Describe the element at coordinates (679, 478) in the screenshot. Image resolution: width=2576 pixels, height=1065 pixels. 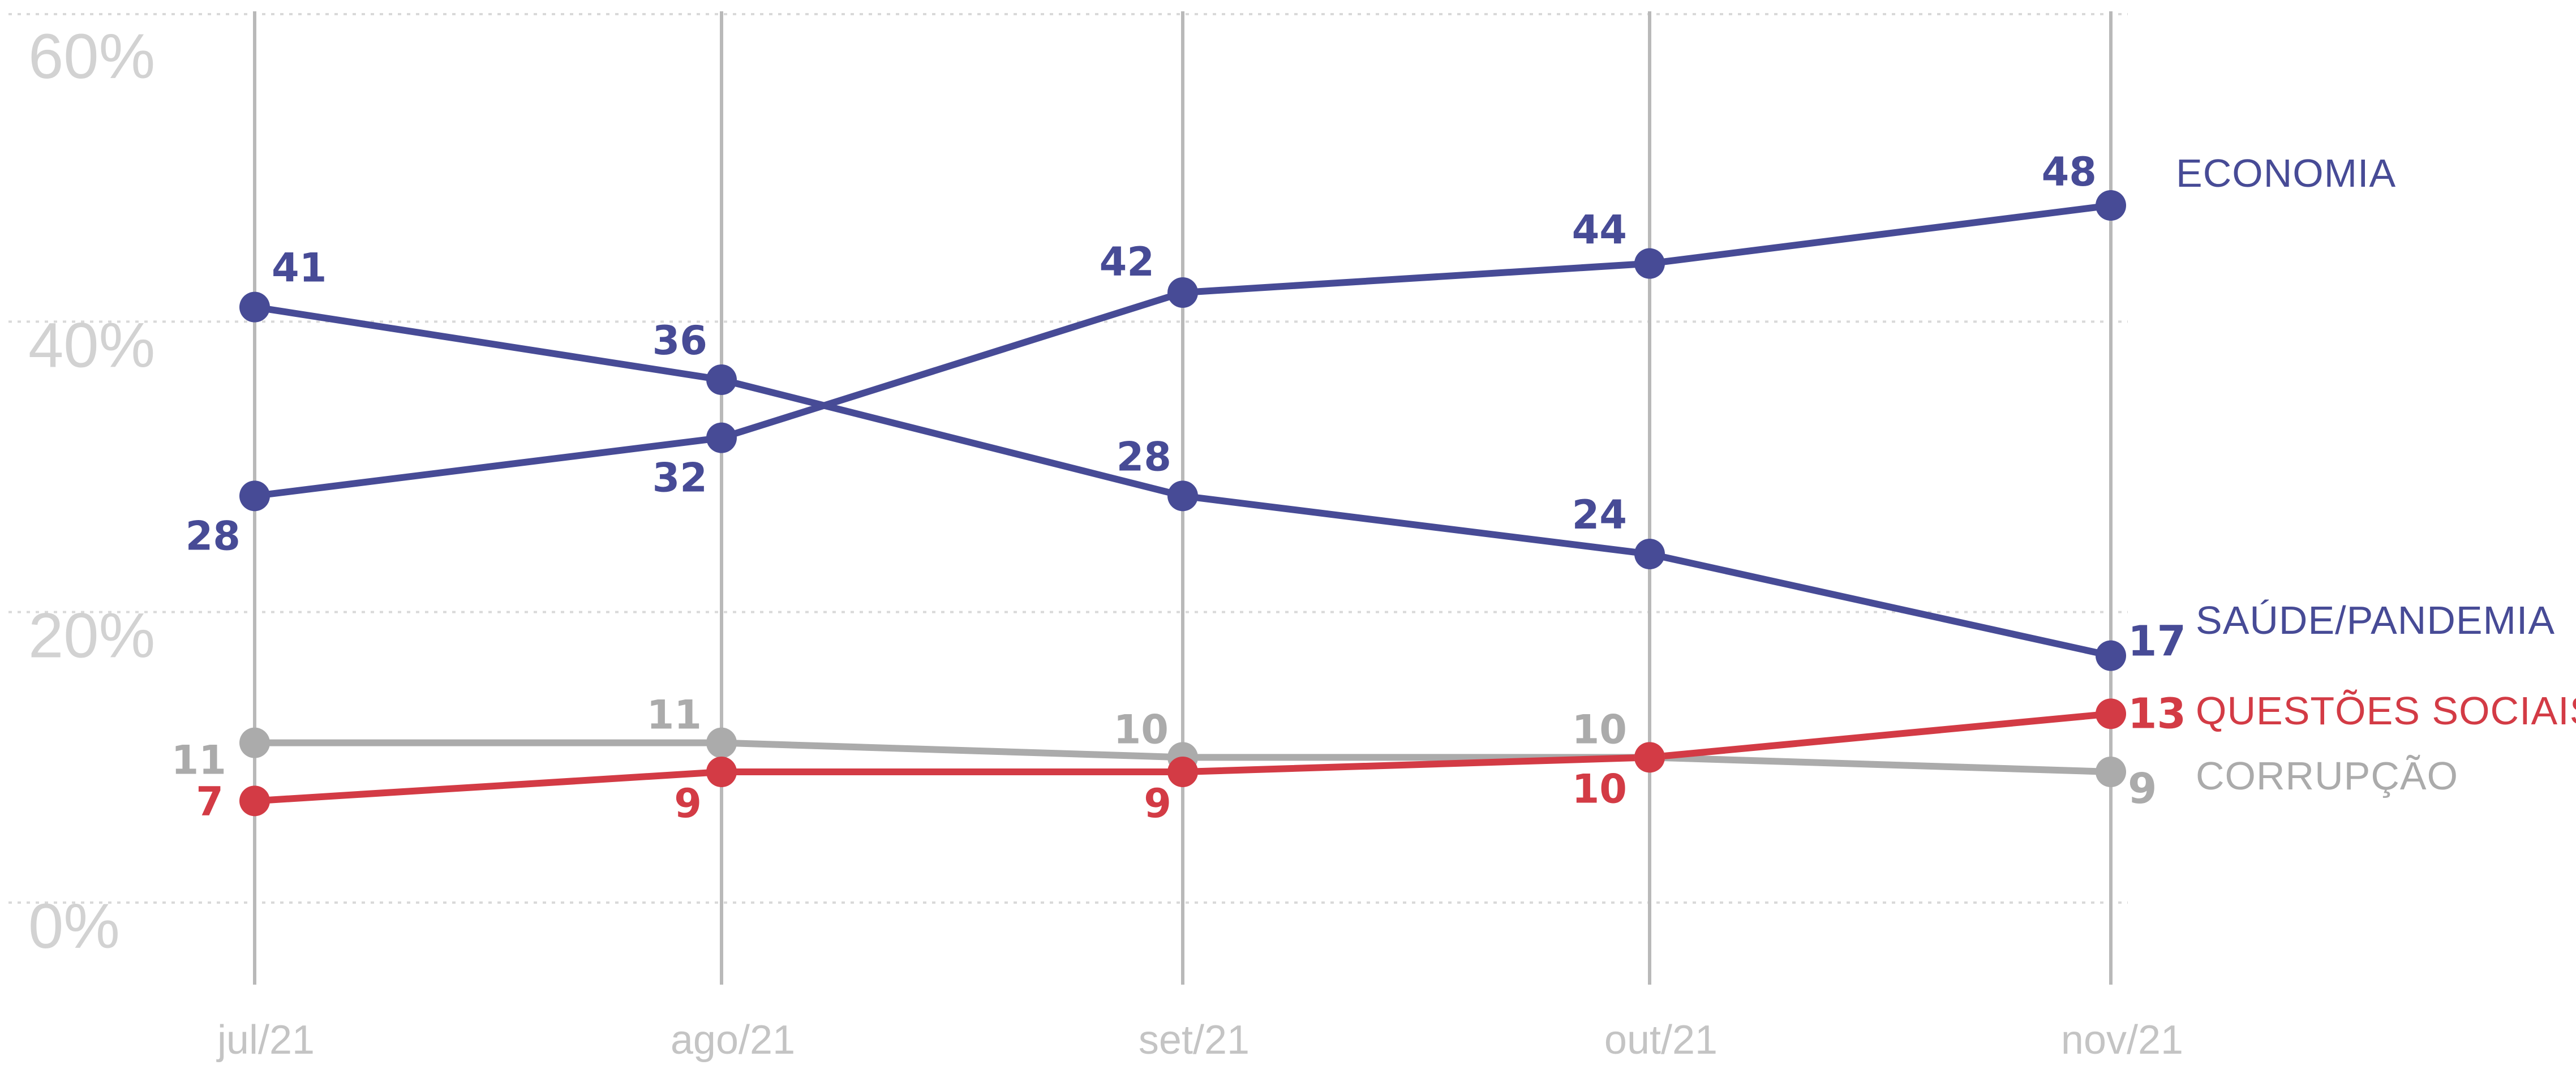
I see `data-label: 32` at that location.